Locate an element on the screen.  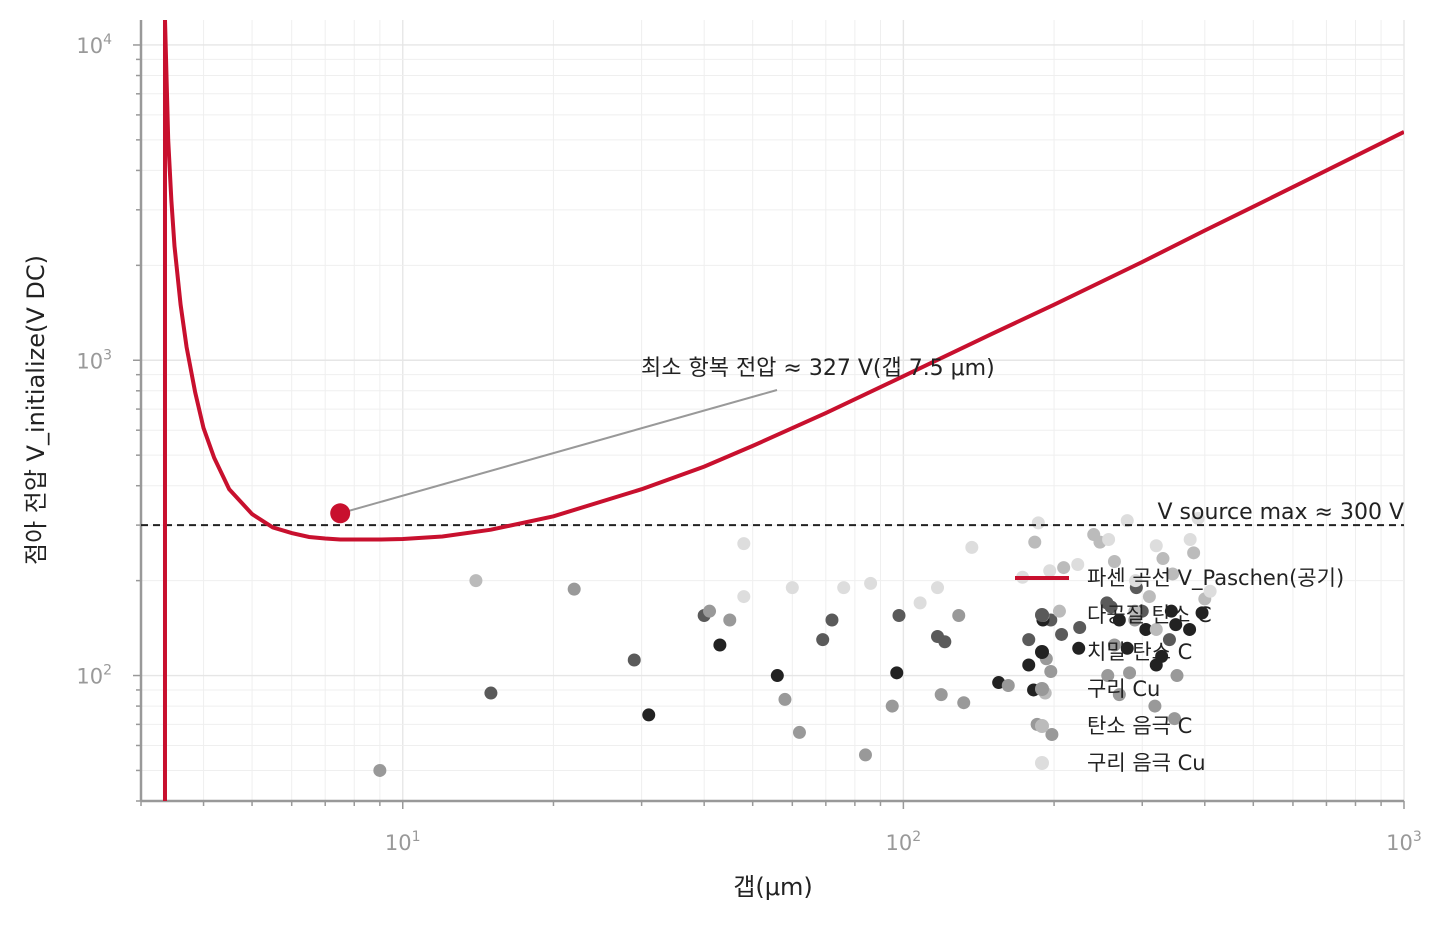
x-ticks: 101 102 103 is located at coordinates (903, 842).